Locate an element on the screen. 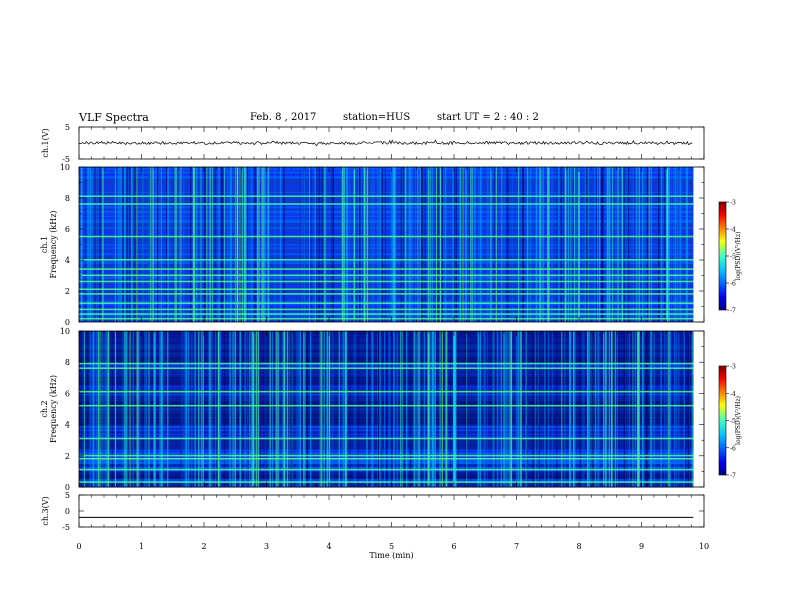 Image resolution: width=792 pixels, height=612 pixels. y-axis-label: ch.3(V) is located at coordinates (45, 510).